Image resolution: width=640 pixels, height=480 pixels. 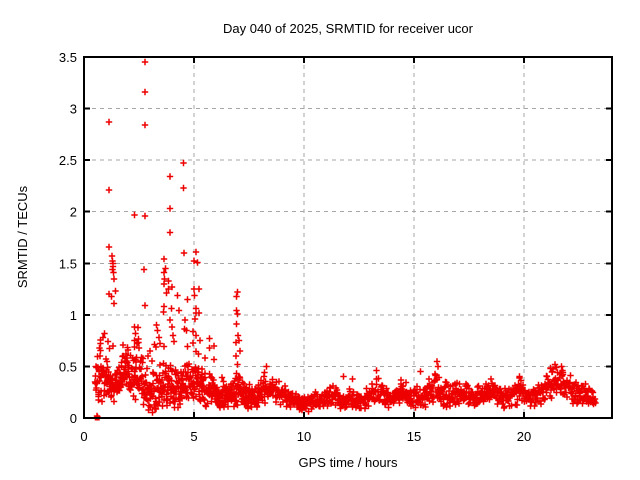 What do you see at coordinates (414, 436) in the screenshot?
I see `x-tick-label: 15` at bounding box center [414, 436].